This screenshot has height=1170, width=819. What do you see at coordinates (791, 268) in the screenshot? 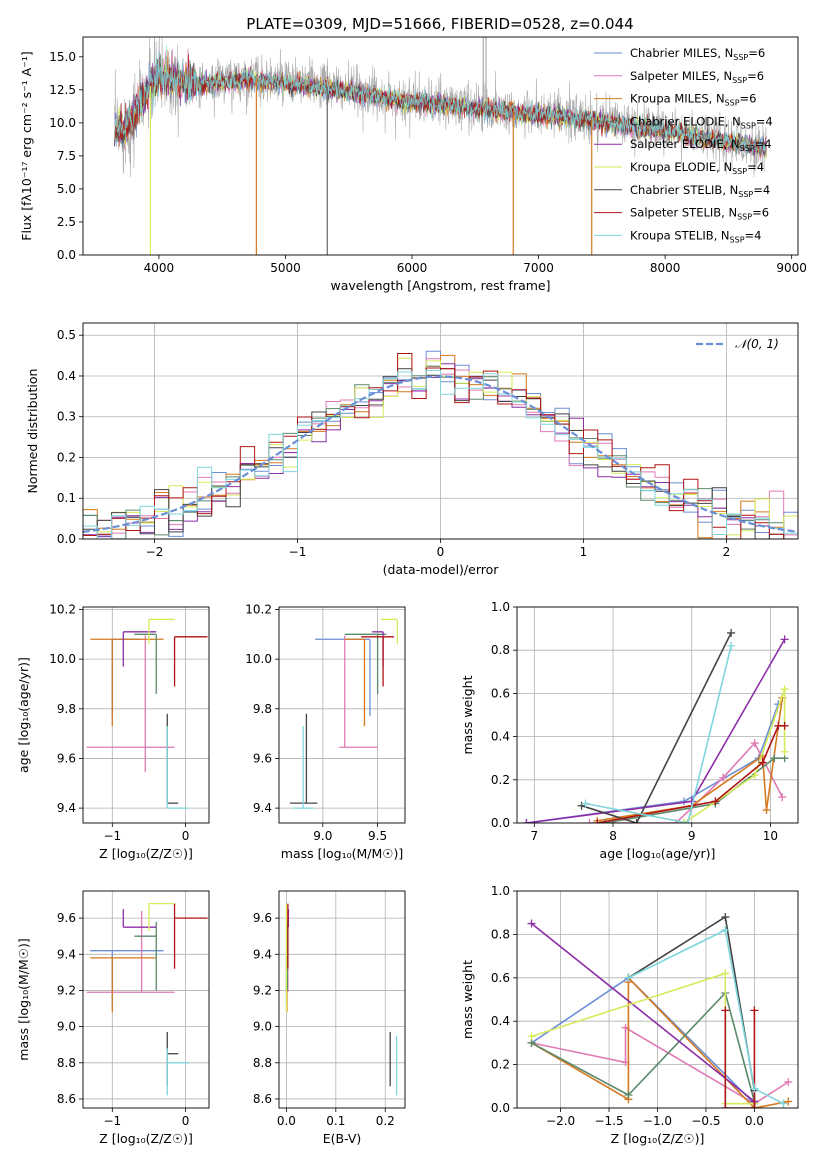
I see `x-tick-label: 9000` at bounding box center [791, 268].